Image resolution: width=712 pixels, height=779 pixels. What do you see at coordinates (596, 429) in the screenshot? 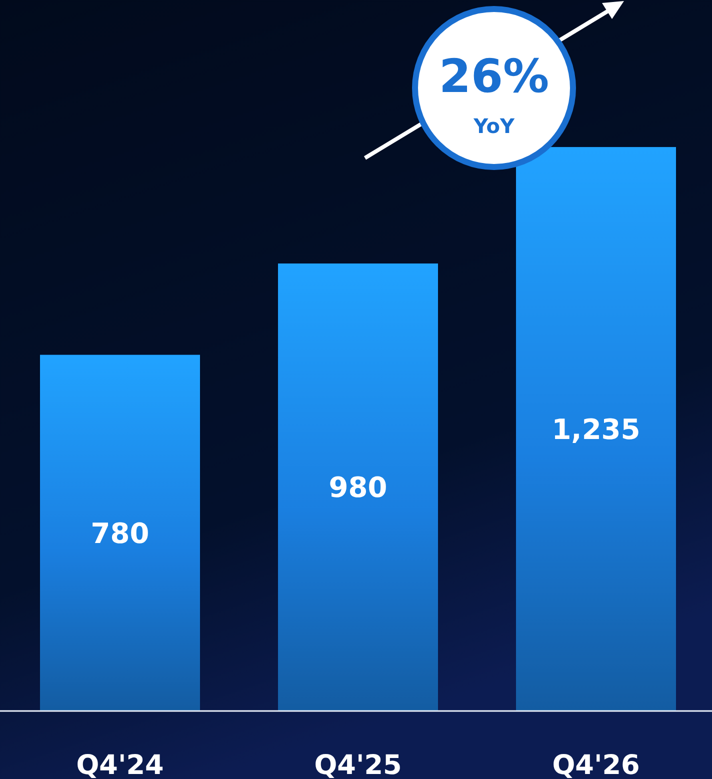
I see `data-label: 1,235` at bounding box center [596, 429].